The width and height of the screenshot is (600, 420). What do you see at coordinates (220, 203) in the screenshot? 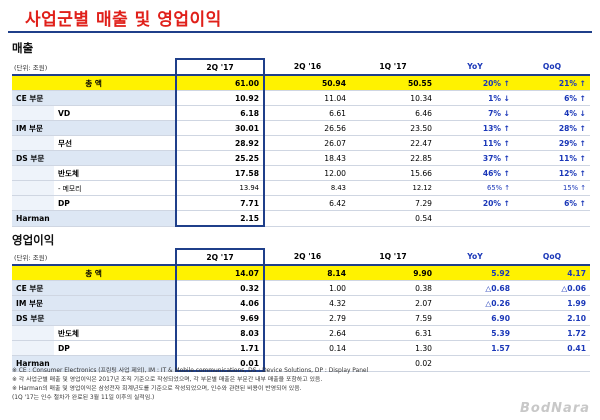
I see `value-2q17: 7.71` at bounding box center [220, 203].